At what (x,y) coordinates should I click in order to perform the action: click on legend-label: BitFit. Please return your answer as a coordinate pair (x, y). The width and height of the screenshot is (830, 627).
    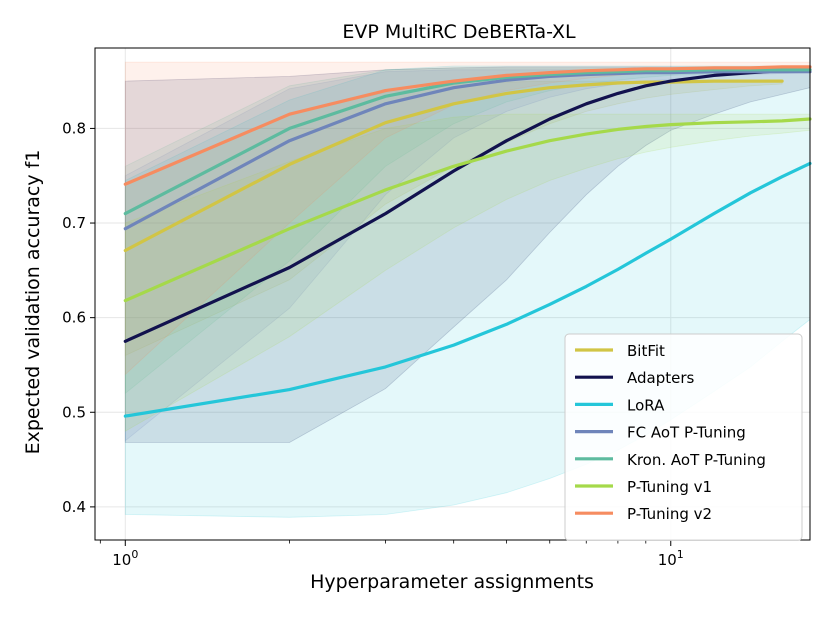
    Looking at the image, I should click on (646, 351).